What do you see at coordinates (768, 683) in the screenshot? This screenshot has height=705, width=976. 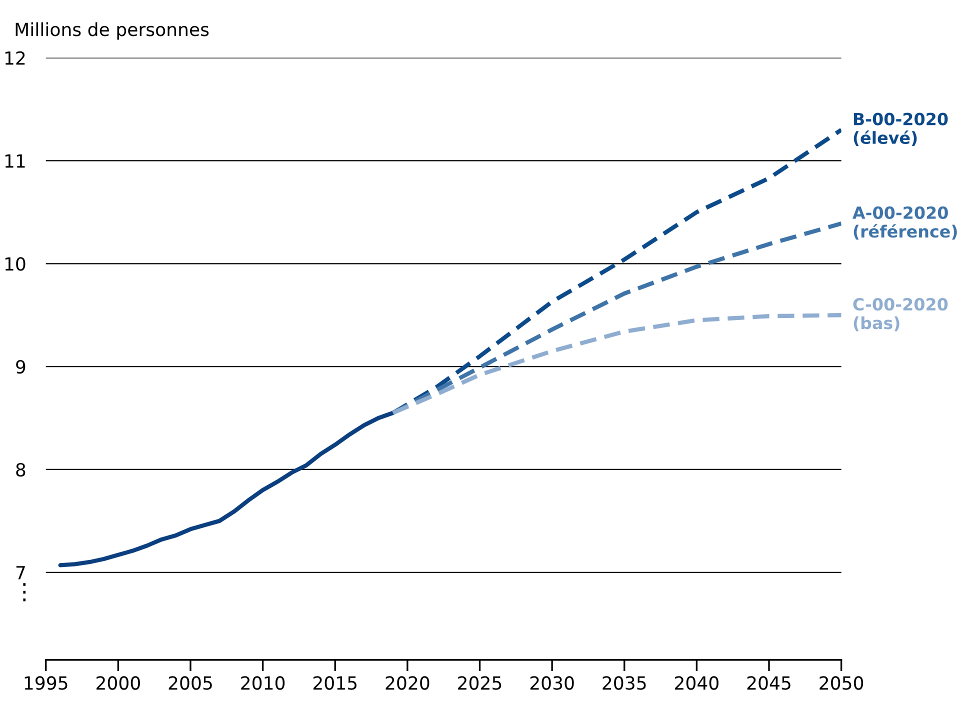 I see `x-tick-label: 2045` at bounding box center [768, 683].